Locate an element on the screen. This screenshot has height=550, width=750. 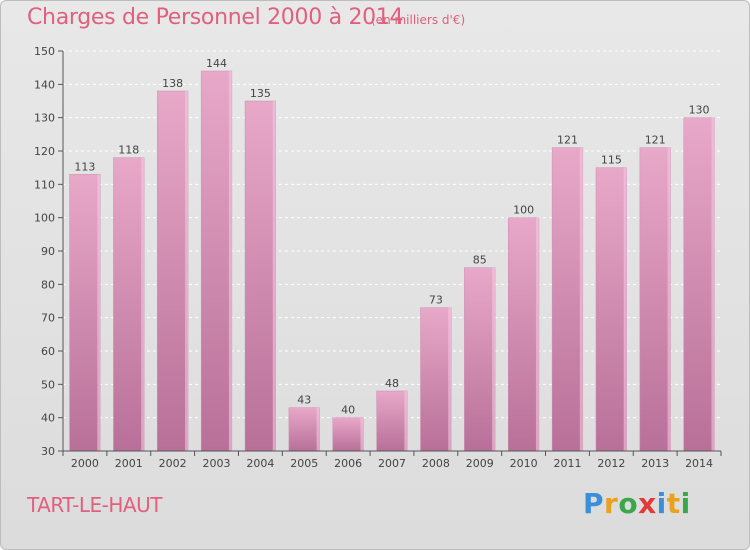
y-tick-label: 80 is located at coordinates (48, 284).